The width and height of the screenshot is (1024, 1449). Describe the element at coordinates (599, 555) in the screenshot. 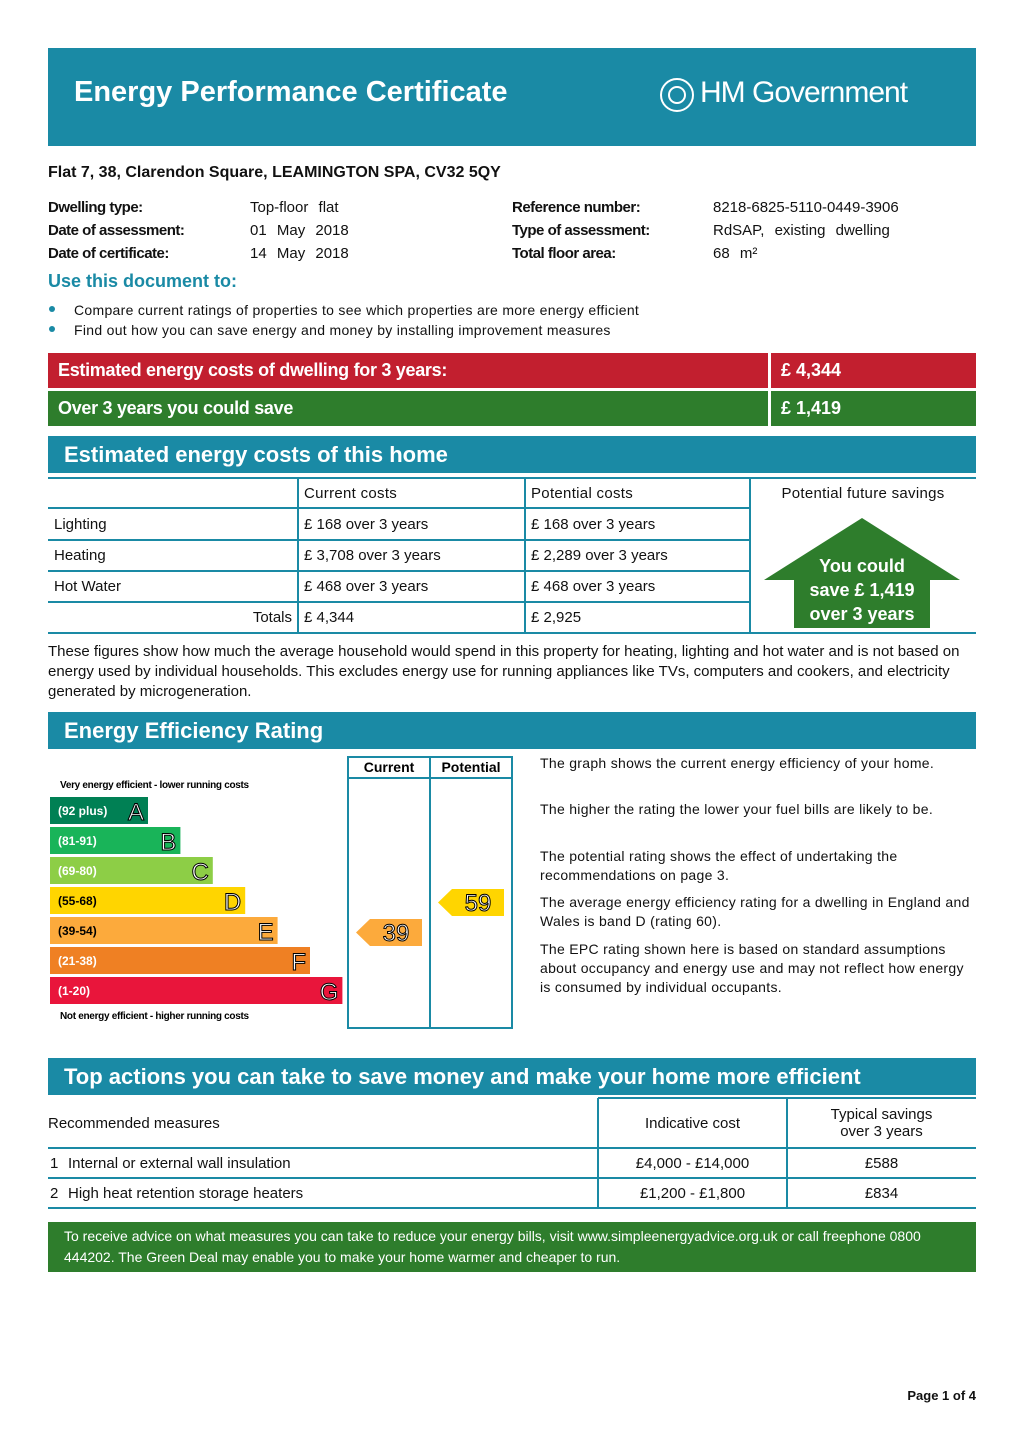

I see `cost-cell: £ 2,289 over 3 years` at that location.